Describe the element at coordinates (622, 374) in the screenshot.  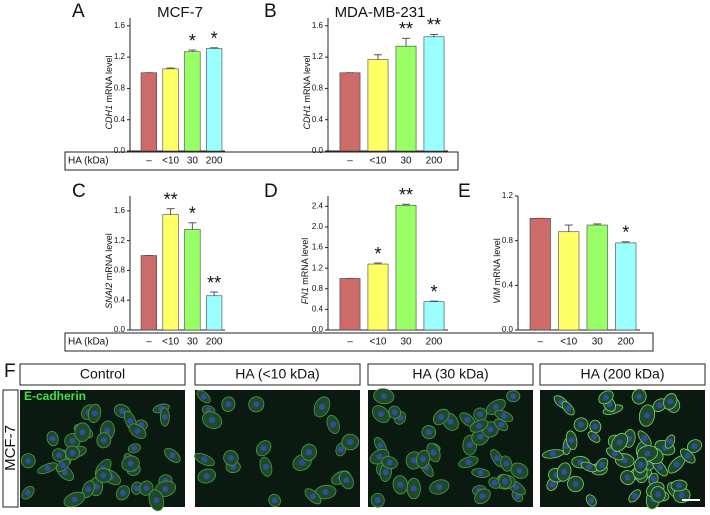
I see `column-header: HA (200 kDa)` at that location.